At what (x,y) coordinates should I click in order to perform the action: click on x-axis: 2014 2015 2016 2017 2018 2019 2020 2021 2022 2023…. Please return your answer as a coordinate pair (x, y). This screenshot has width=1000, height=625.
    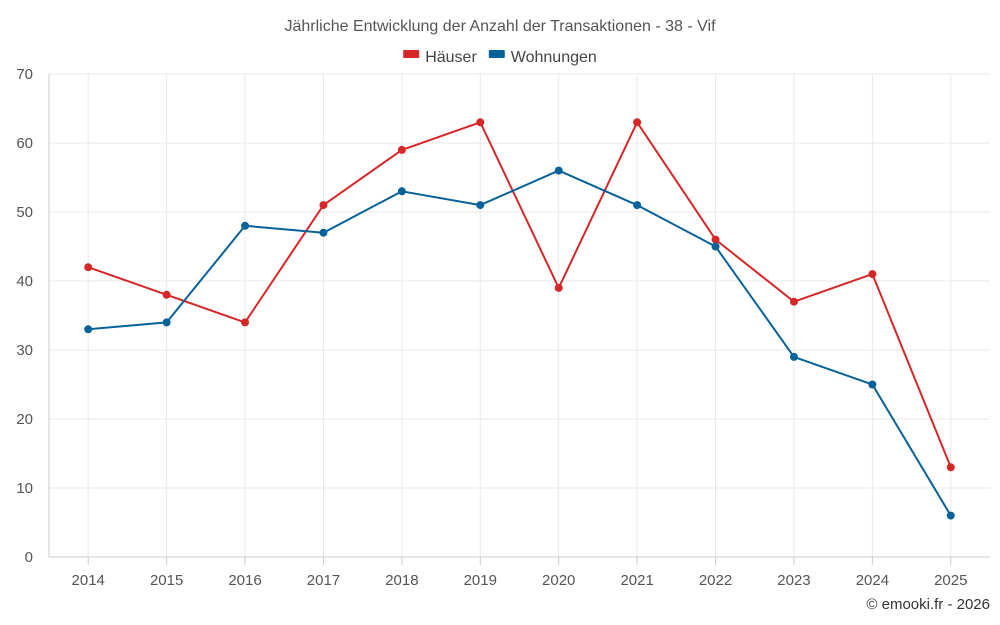
    Looking at the image, I should click on (519, 573).